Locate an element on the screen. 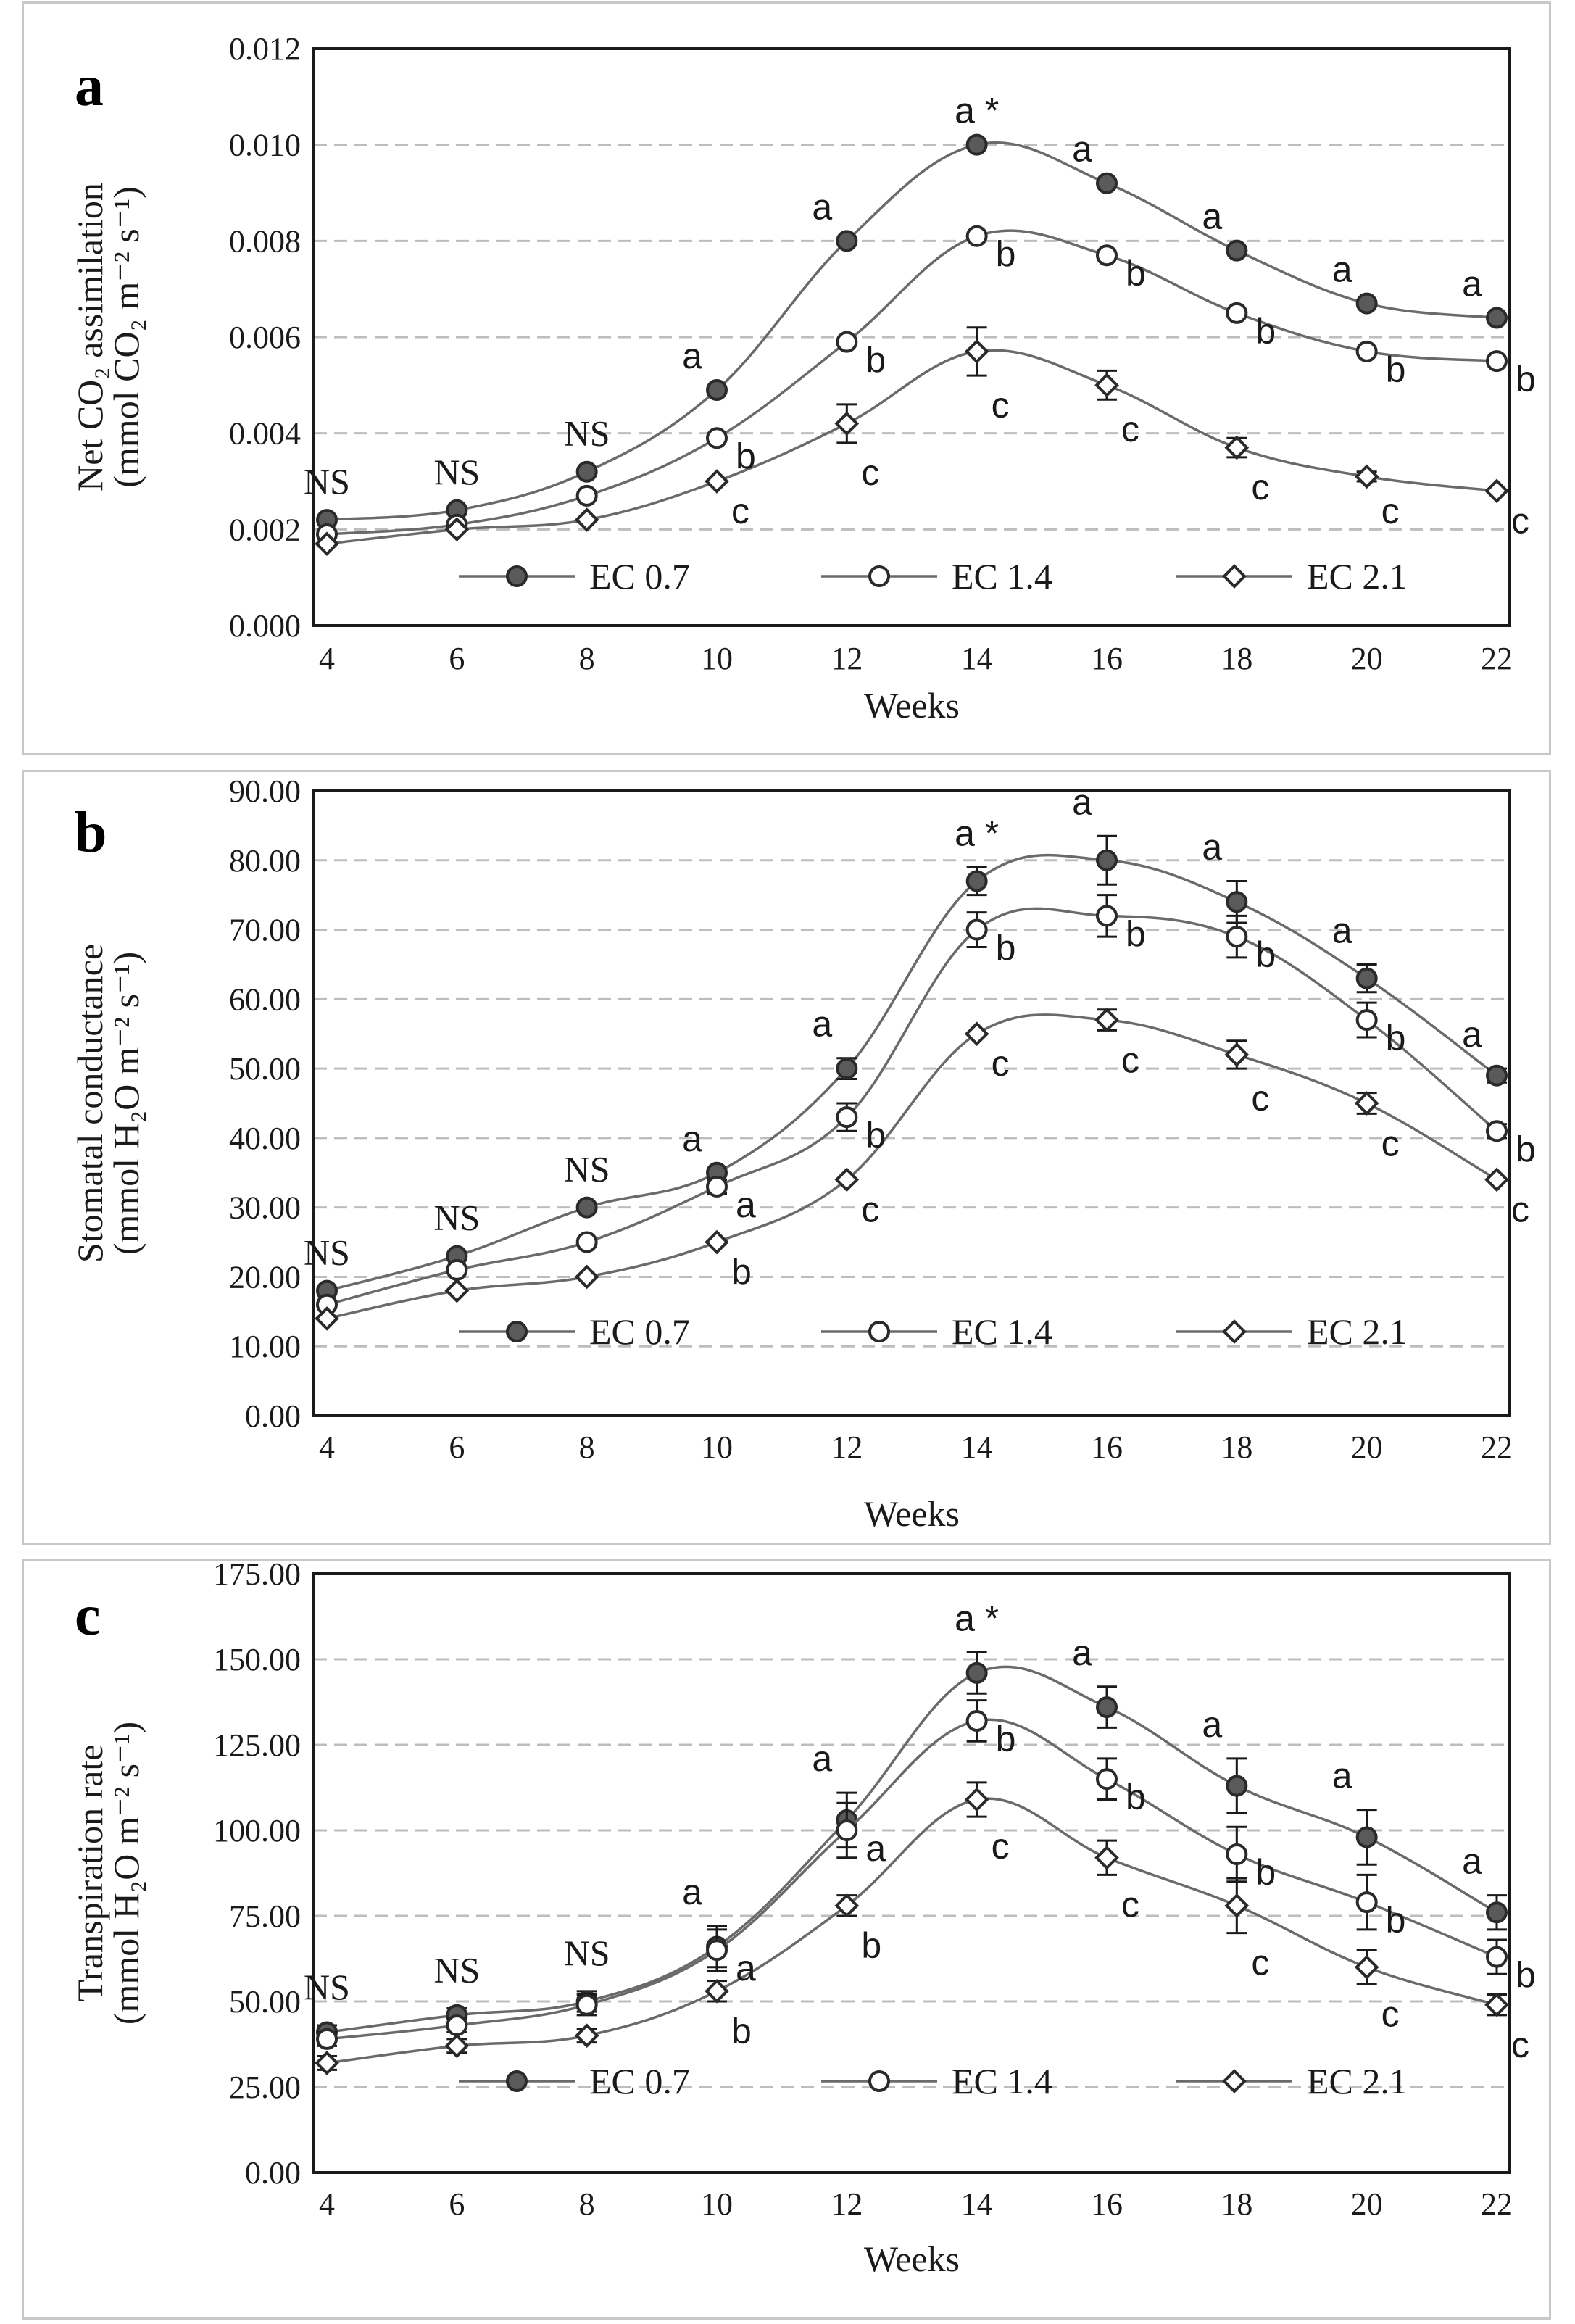 The width and height of the screenshot is (1575, 2324). y-tick-label: 80.00 is located at coordinates (265, 861).